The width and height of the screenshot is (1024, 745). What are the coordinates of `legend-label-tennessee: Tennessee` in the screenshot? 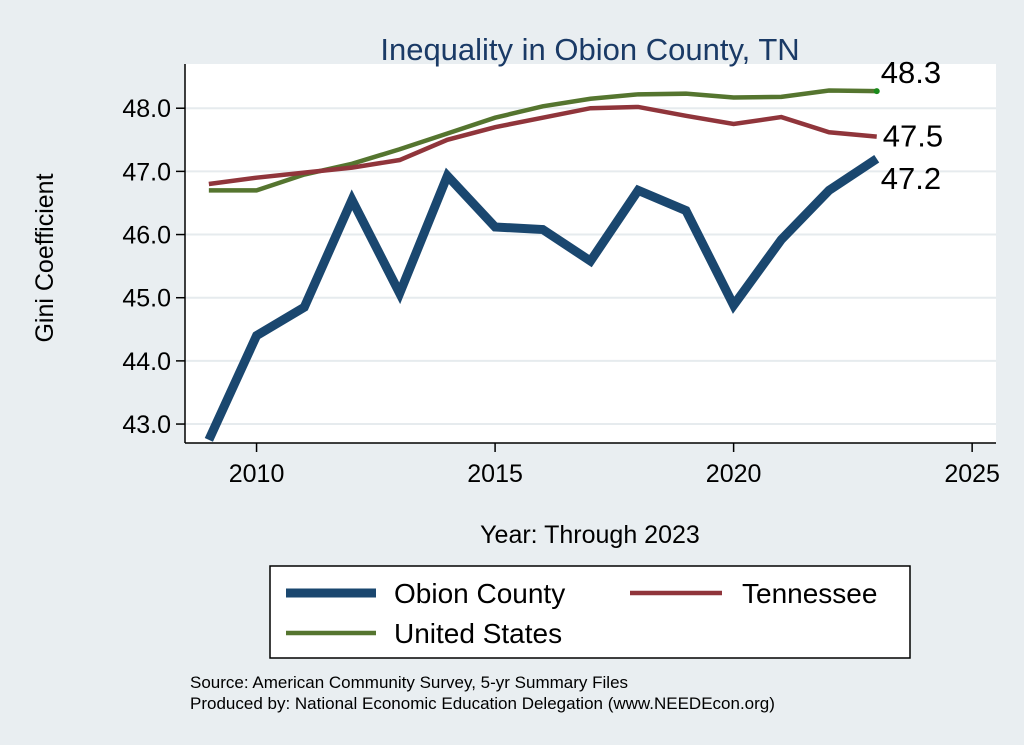 It's located at (809, 593).